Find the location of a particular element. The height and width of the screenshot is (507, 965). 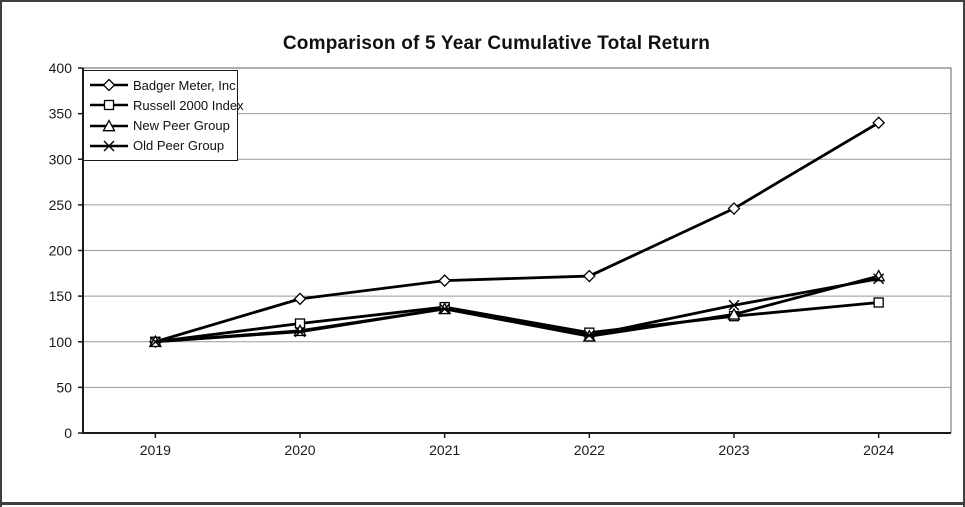

y-tick-label: 250 is located at coordinates (61, 205).